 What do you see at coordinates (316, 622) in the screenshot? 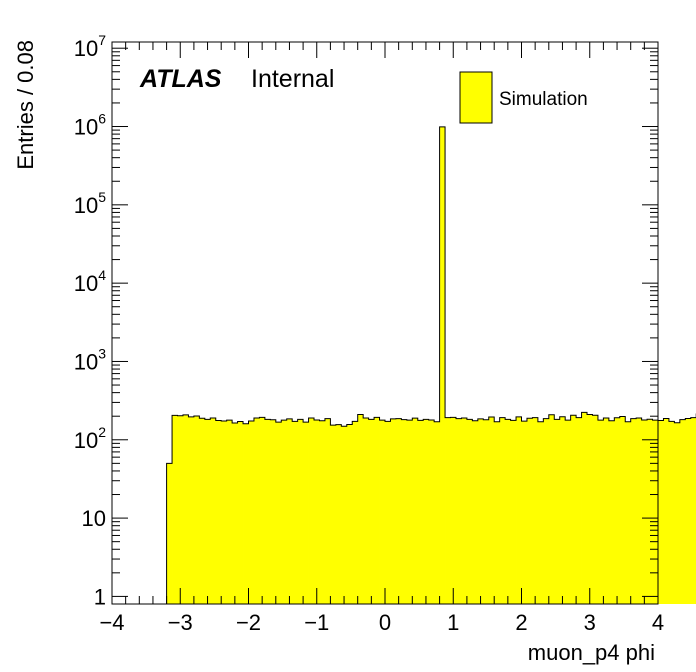
I see `x-tick-label: −1` at bounding box center [316, 622].